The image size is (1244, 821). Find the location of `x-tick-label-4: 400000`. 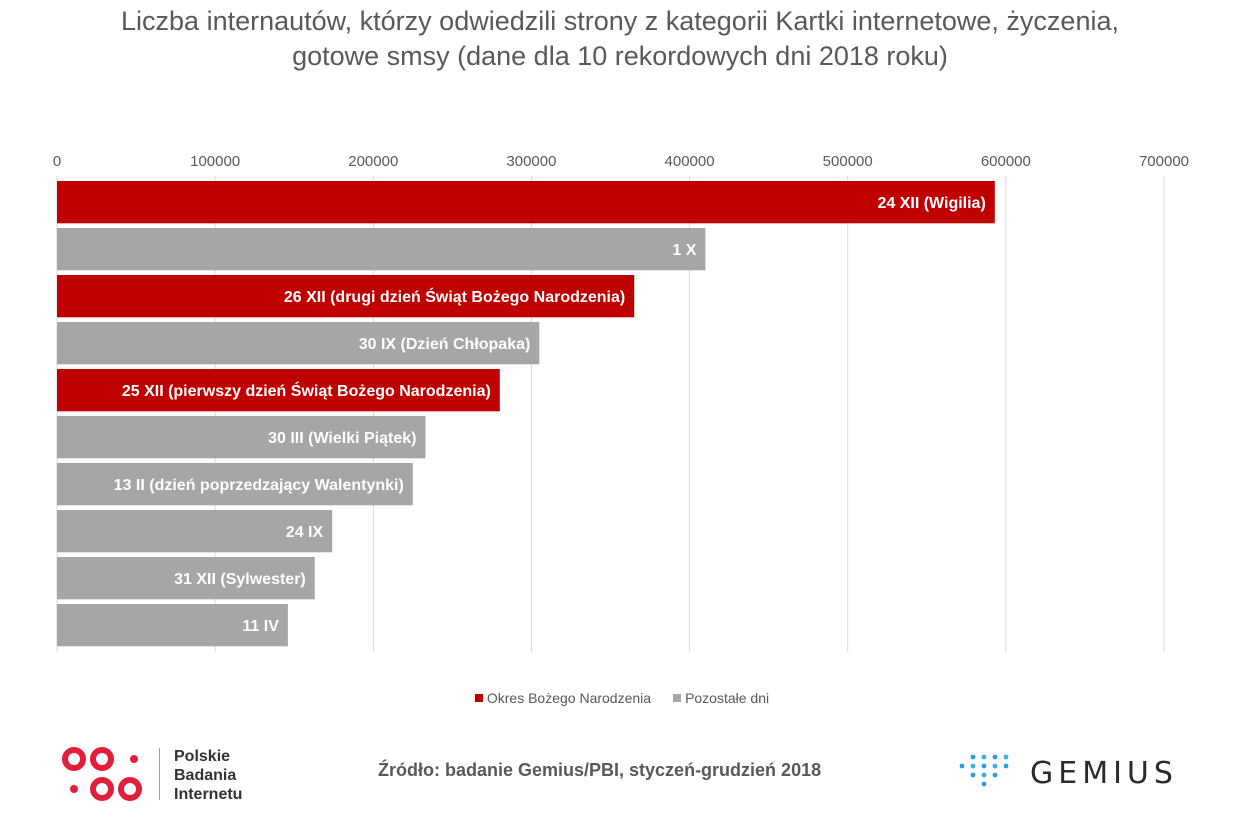

x-tick-label-4: 400000 is located at coordinates (690, 161).